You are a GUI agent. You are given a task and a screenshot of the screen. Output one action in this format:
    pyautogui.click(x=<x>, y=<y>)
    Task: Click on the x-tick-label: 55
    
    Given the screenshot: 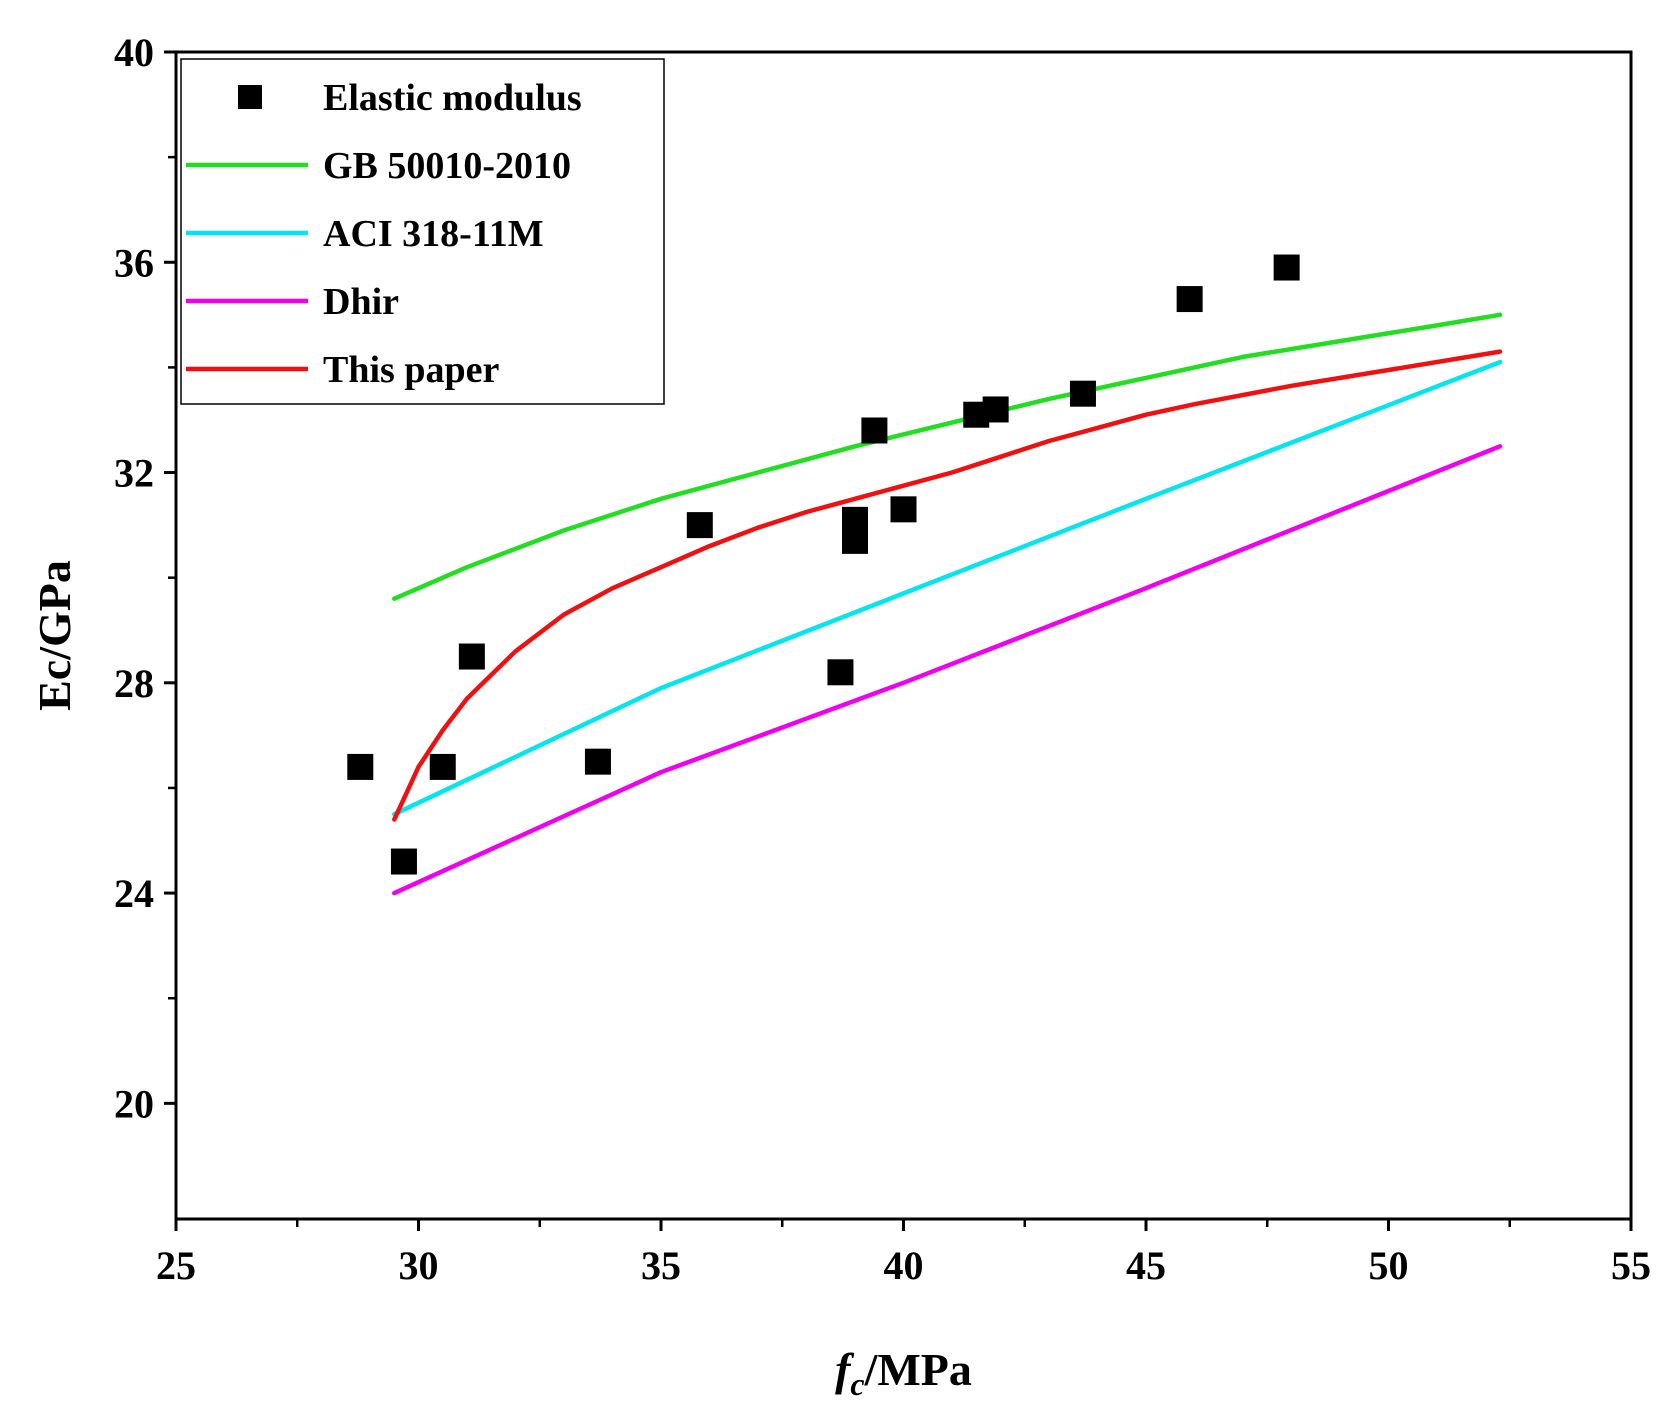 What is the action you would take?
    pyautogui.click(x=1631, y=1265)
    